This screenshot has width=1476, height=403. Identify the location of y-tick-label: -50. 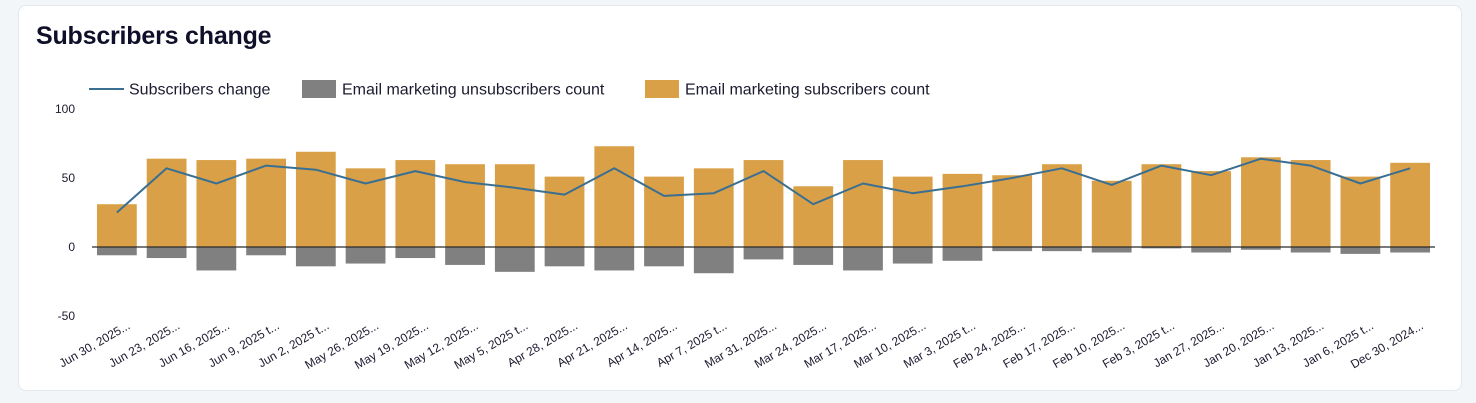
(67, 316).